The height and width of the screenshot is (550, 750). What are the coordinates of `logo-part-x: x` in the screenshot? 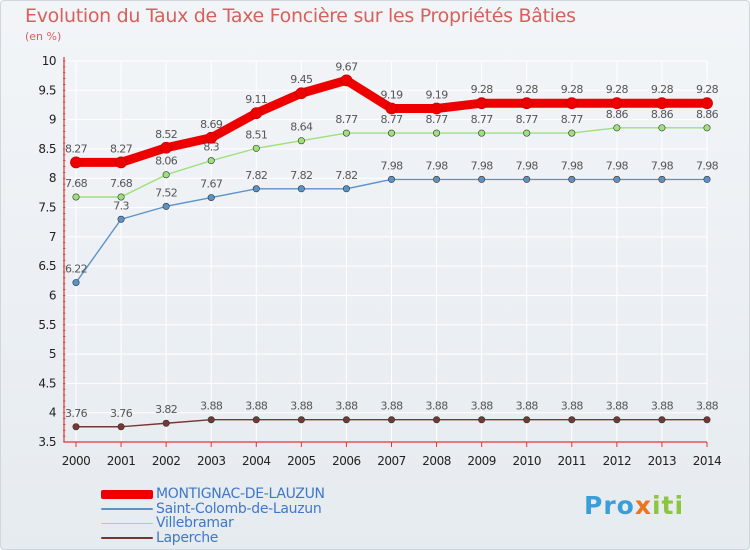 It's located at (643, 505).